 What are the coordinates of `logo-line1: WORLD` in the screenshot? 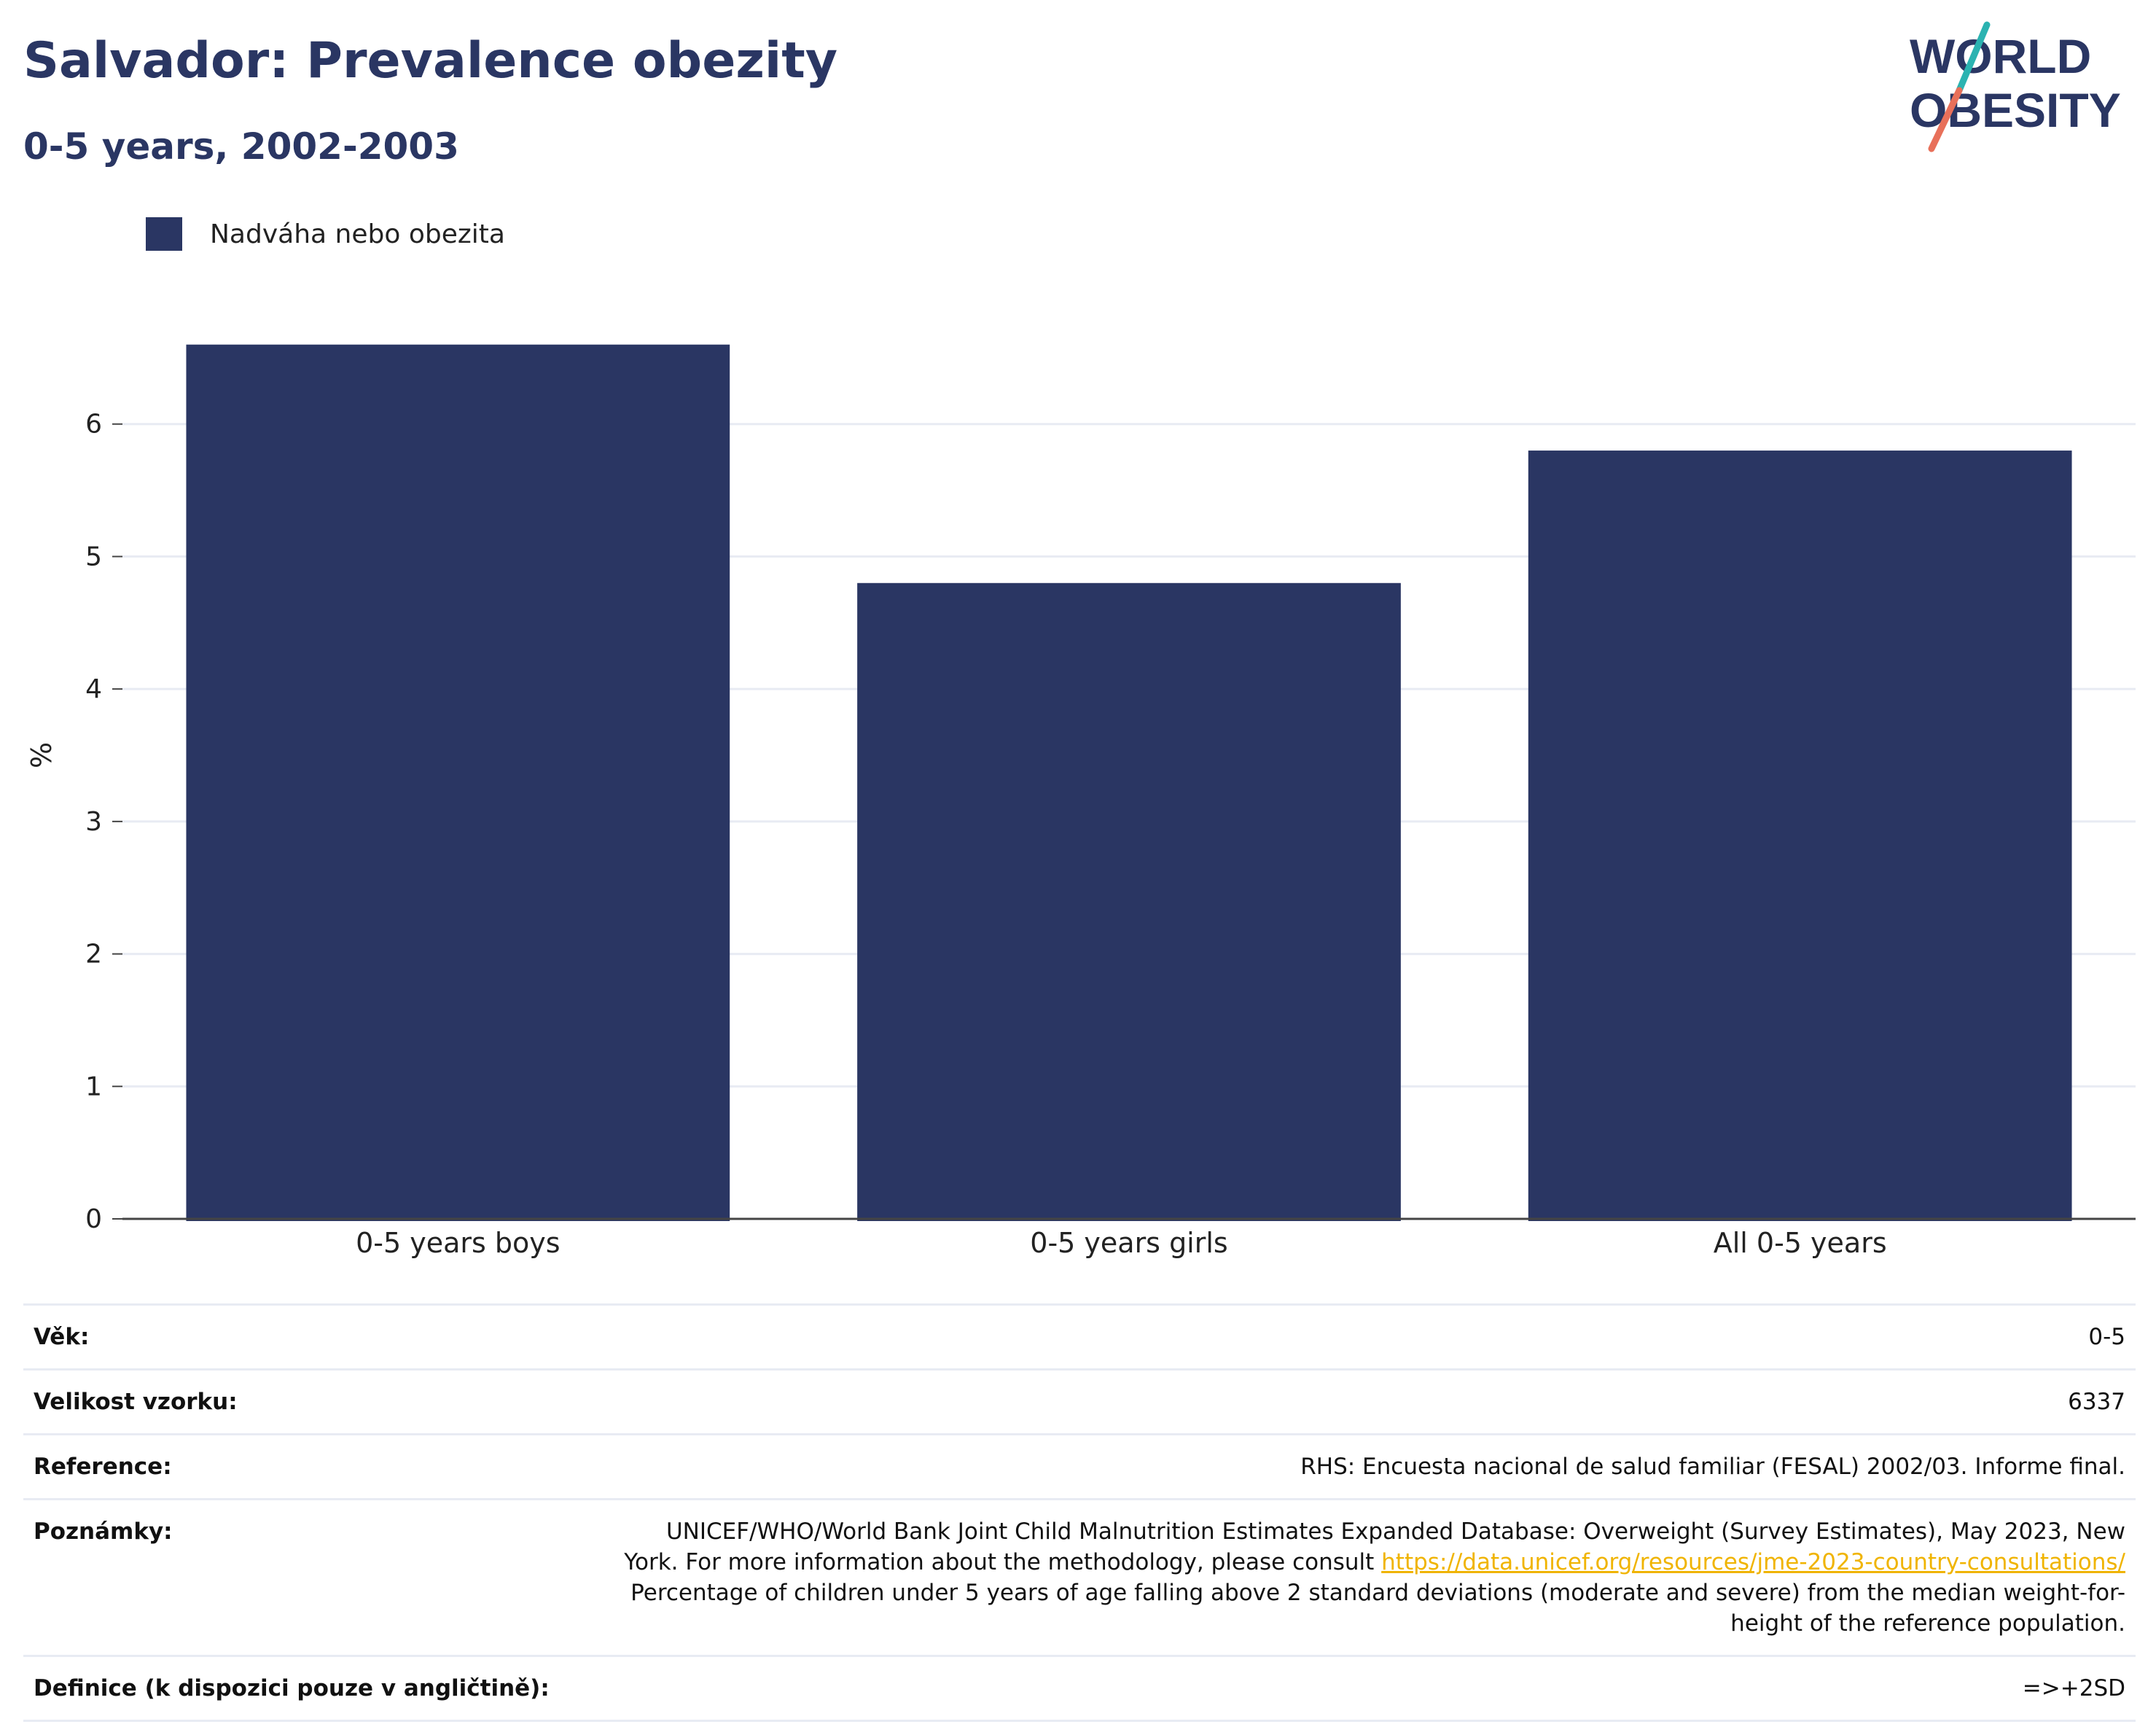 It's located at (2000, 56).